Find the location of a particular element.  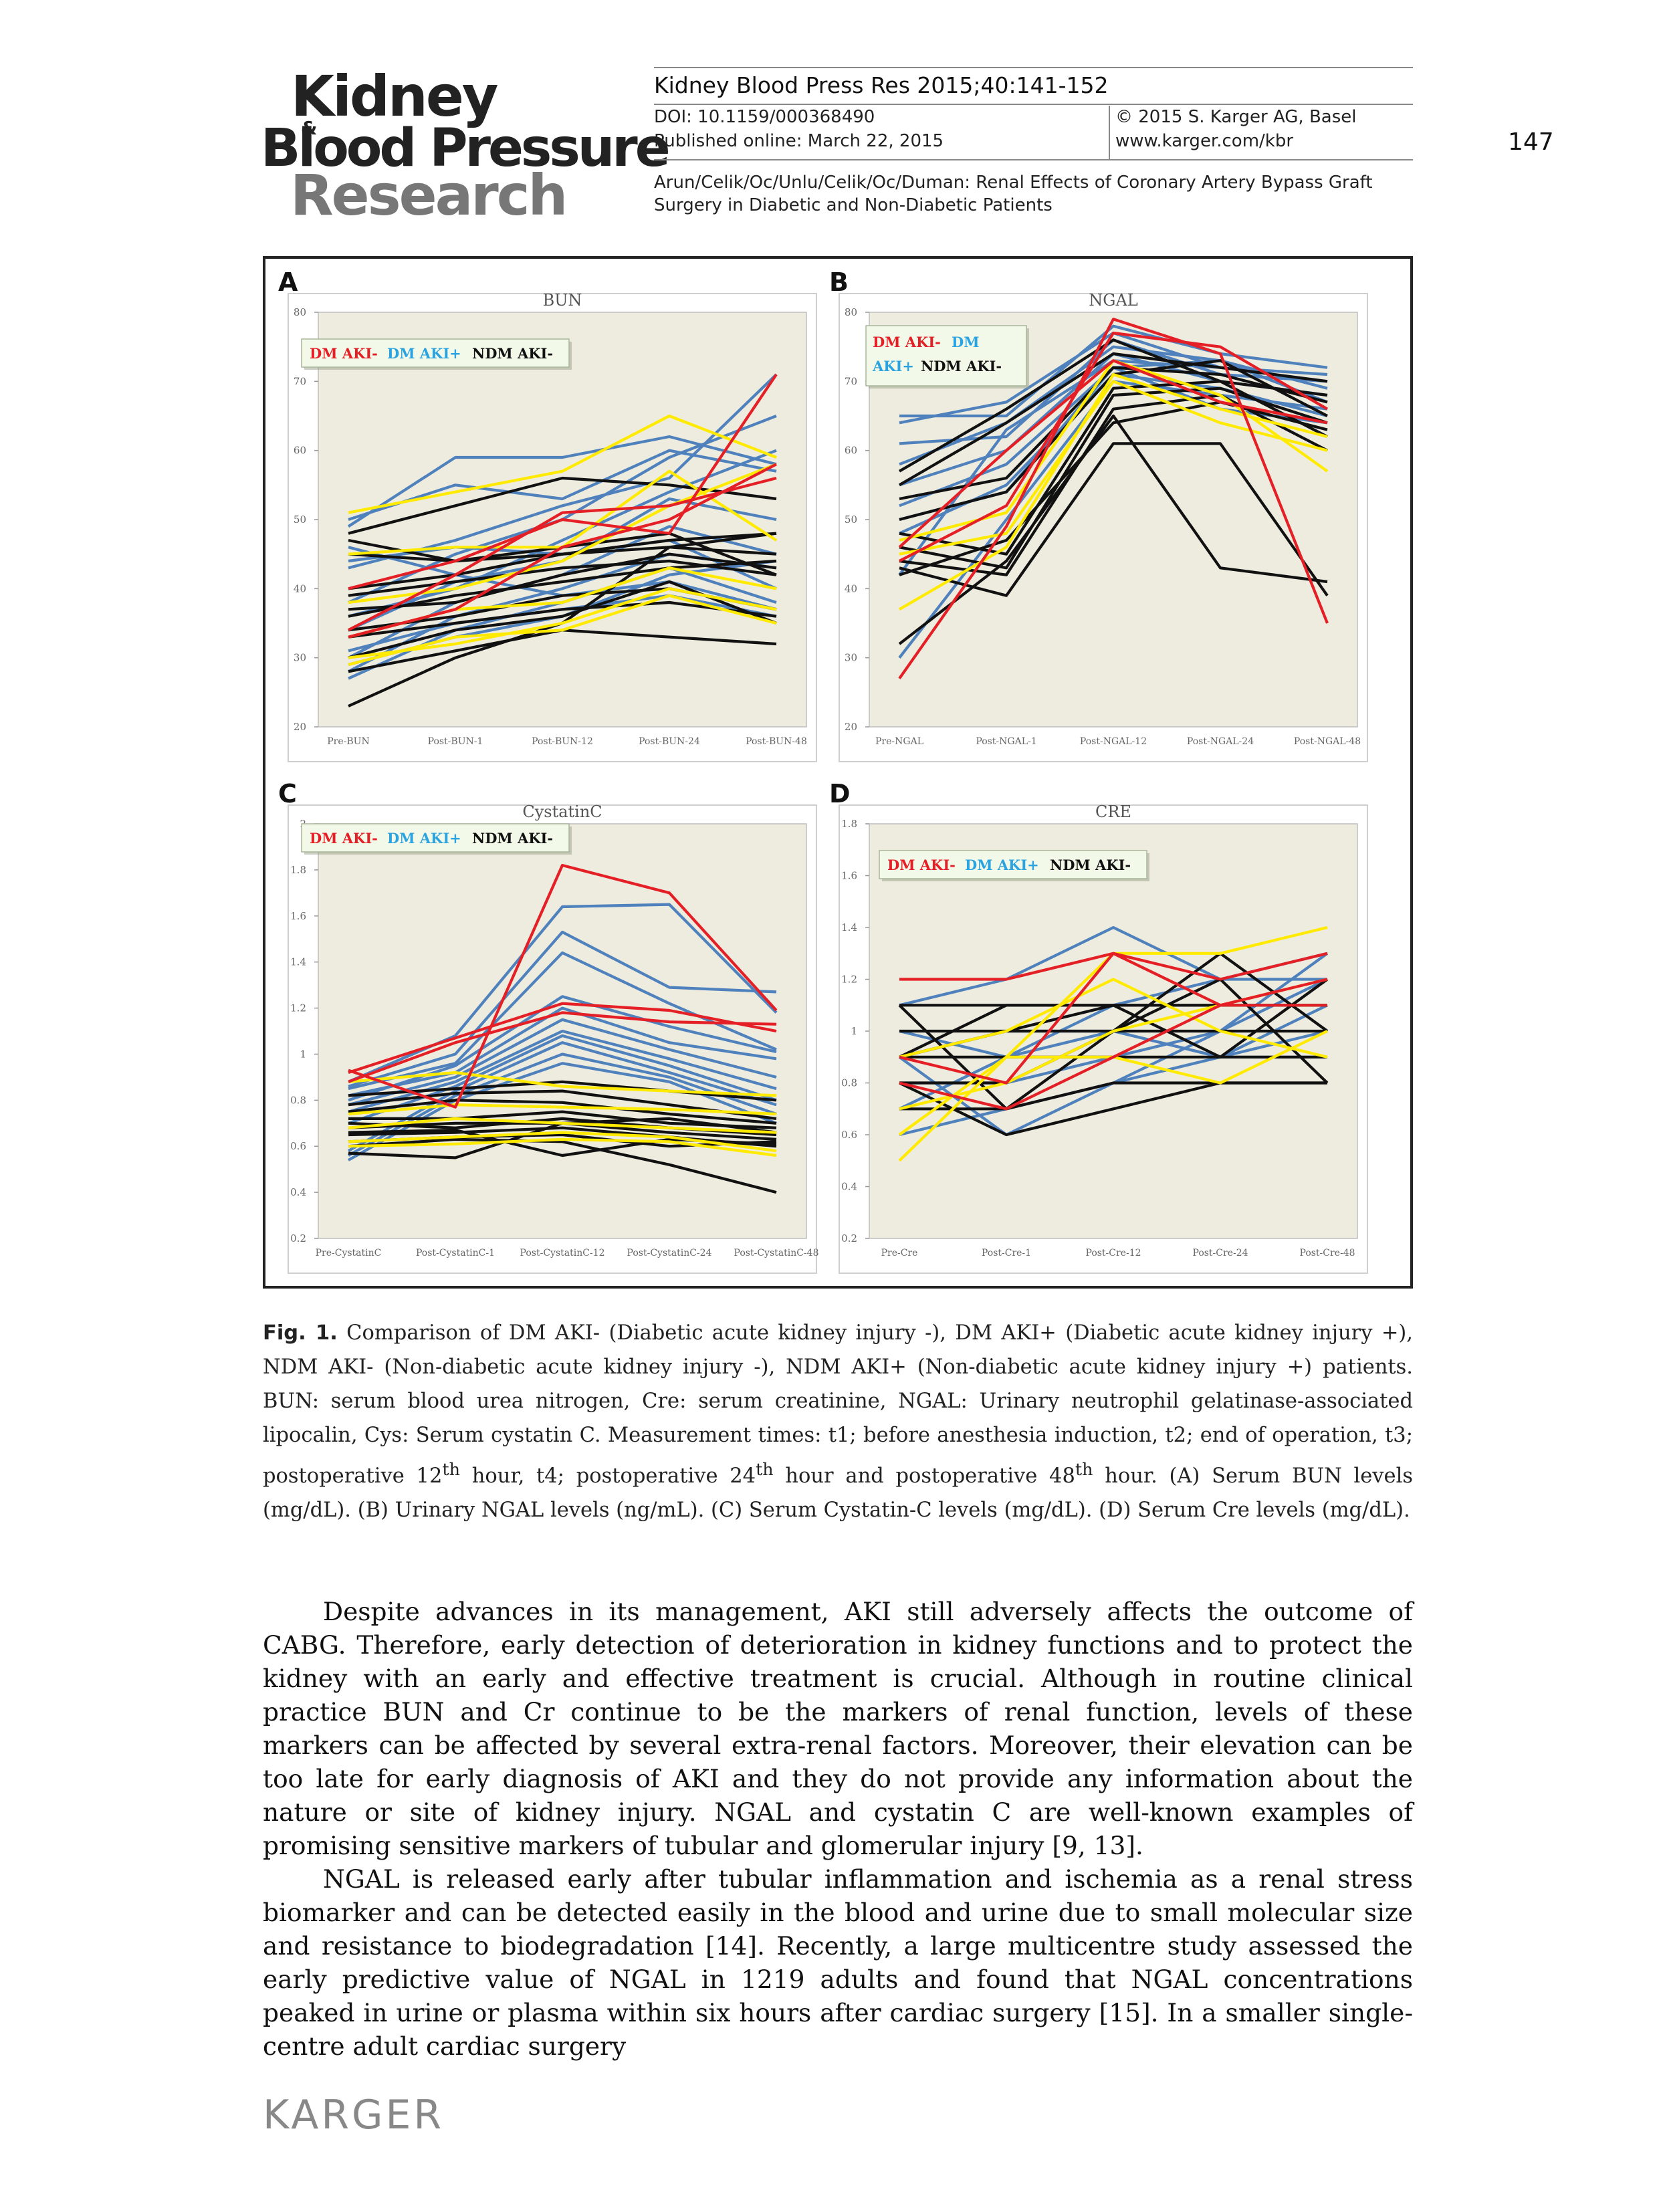

legend-aki-plus: AKI+ is located at coordinates (893, 366).